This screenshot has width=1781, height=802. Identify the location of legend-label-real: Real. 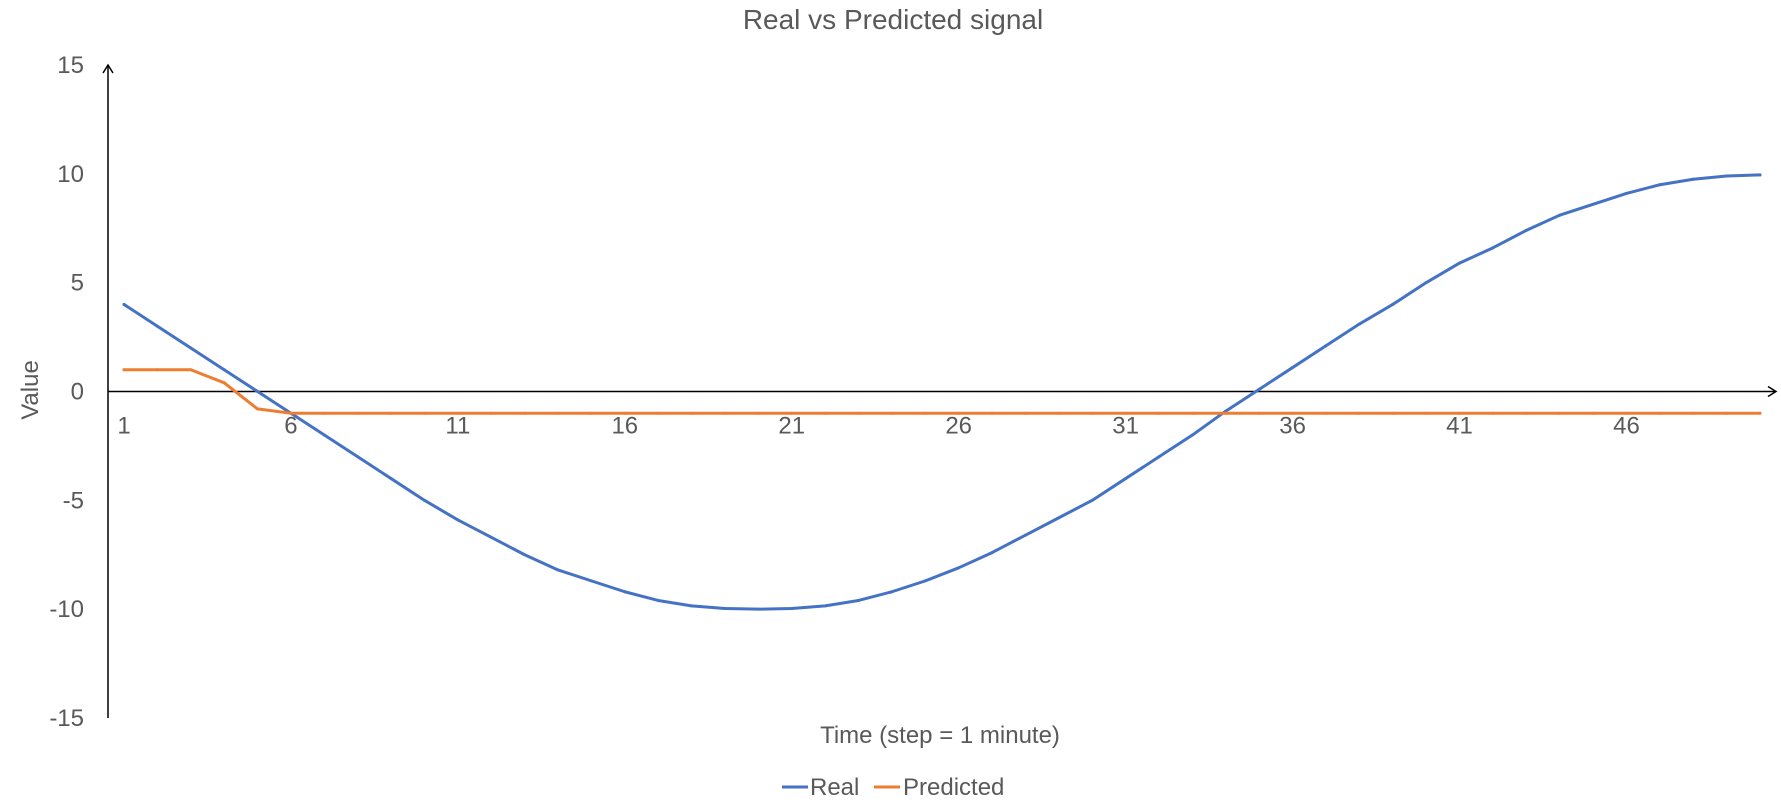
(834, 787).